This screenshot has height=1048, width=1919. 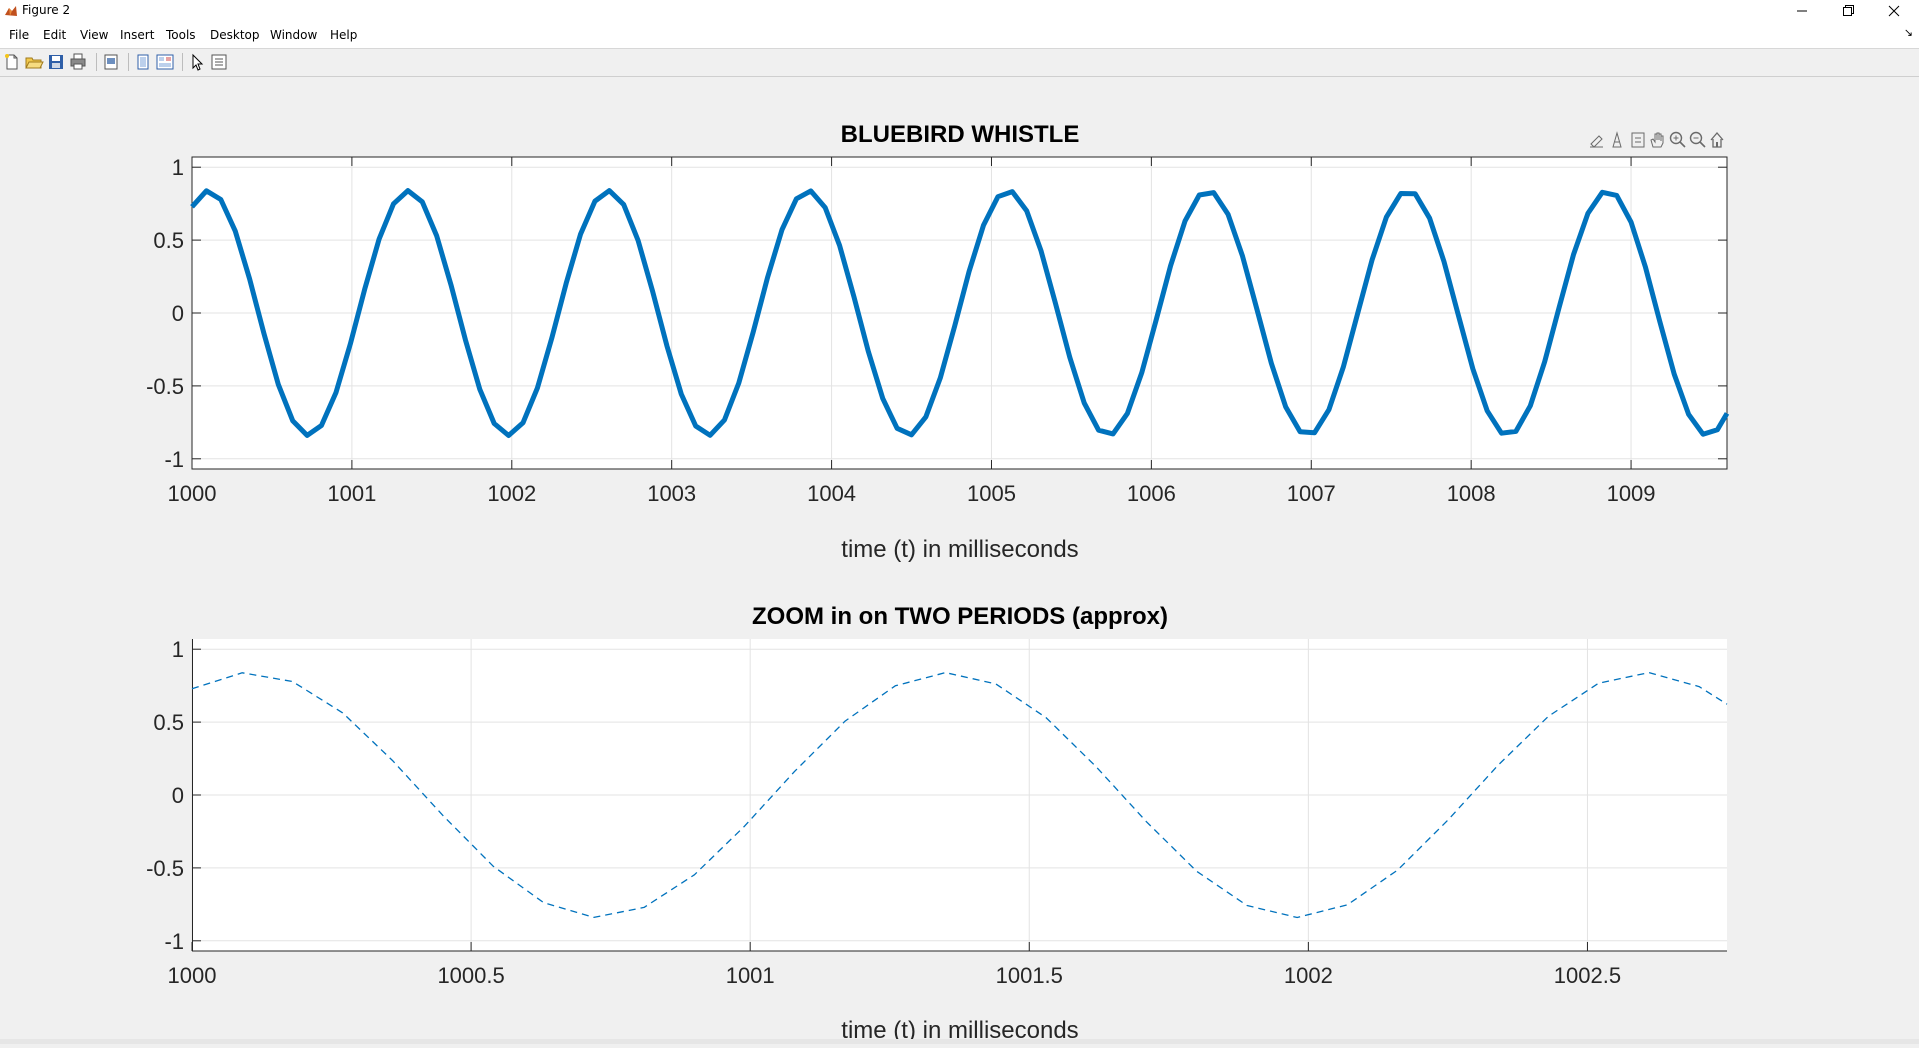 I want to click on xtick-label: 1004, so click(x=831, y=493).